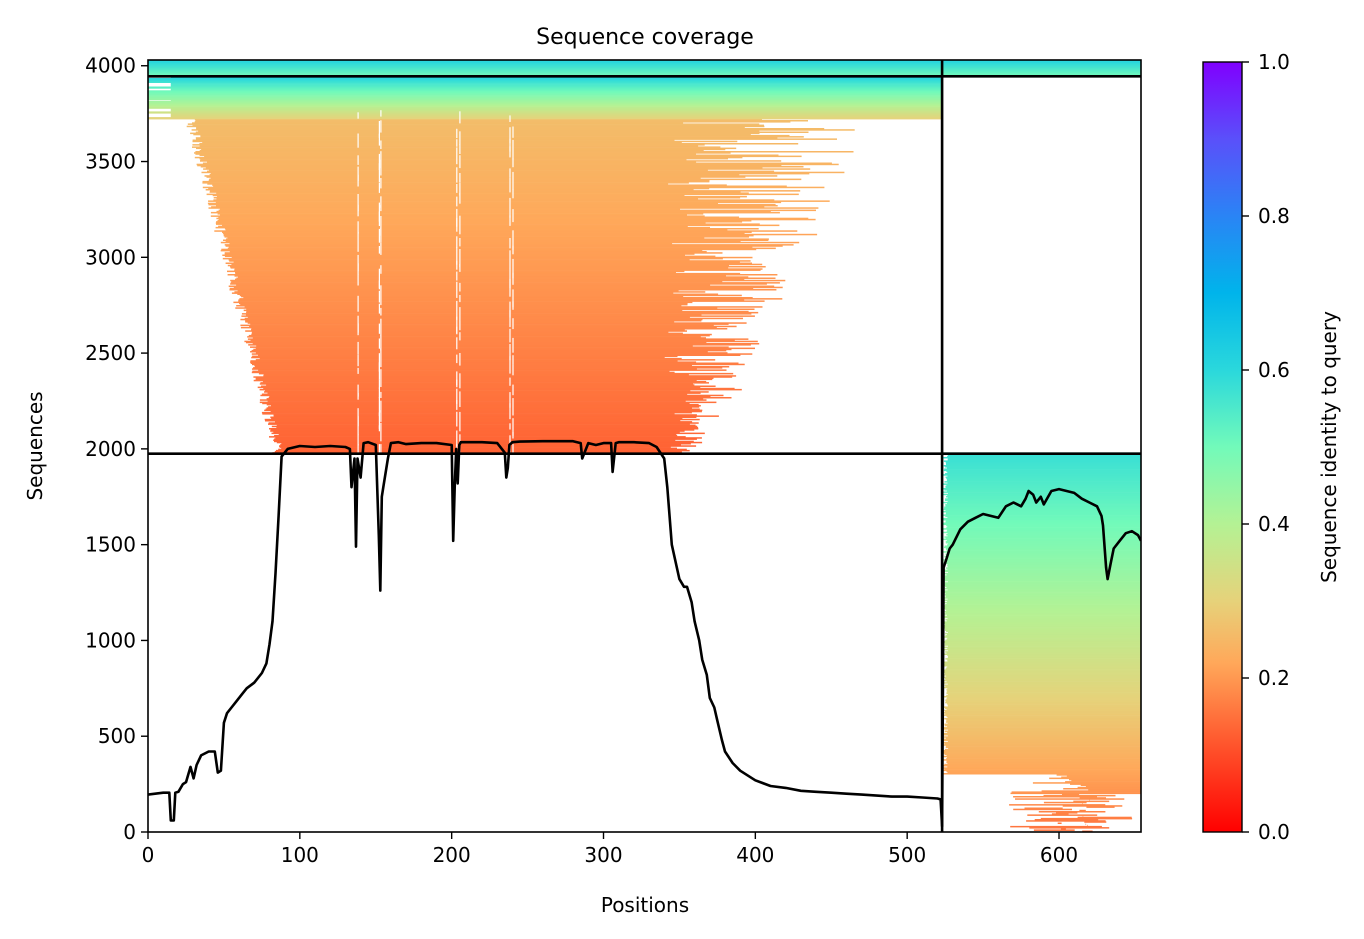 The height and width of the screenshot is (939, 1364). Describe the element at coordinates (1274, 62) in the screenshot. I see `colorbar-tick-label: 1.0` at that location.